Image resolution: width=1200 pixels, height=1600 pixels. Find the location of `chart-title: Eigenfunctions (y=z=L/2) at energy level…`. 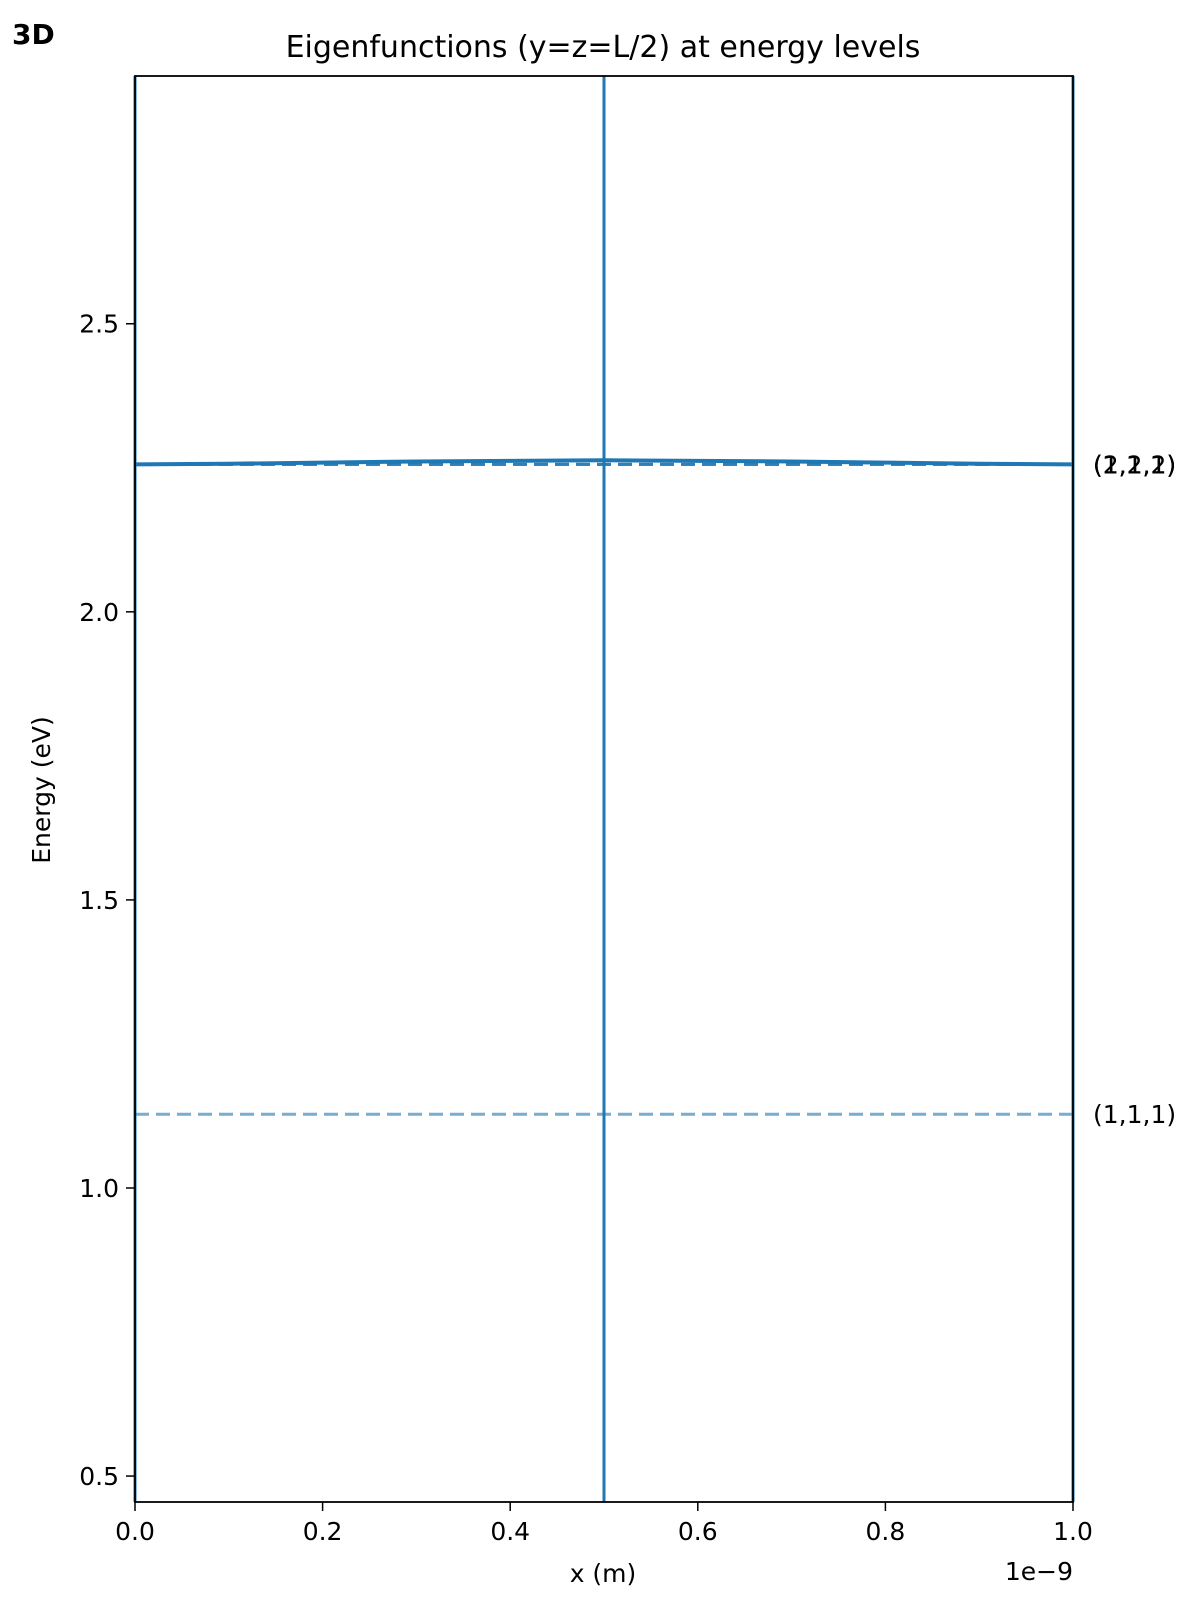

chart-title: Eigenfunctions (y=z=L/2) at energy level… is located at coordinates (603, 47).